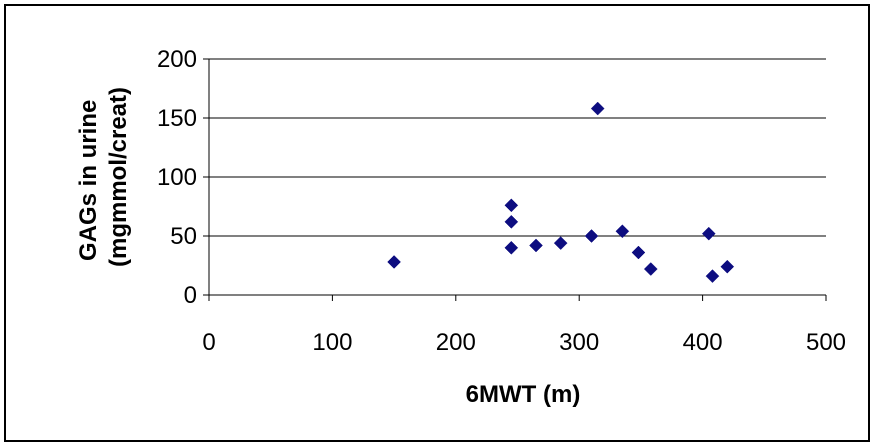 The width and height of the screenshot is (874, 446). What do you see at coordinates (190, 295) in the screenshot?
I see `y-tick-label: 0` at bounding box center [190, 295].